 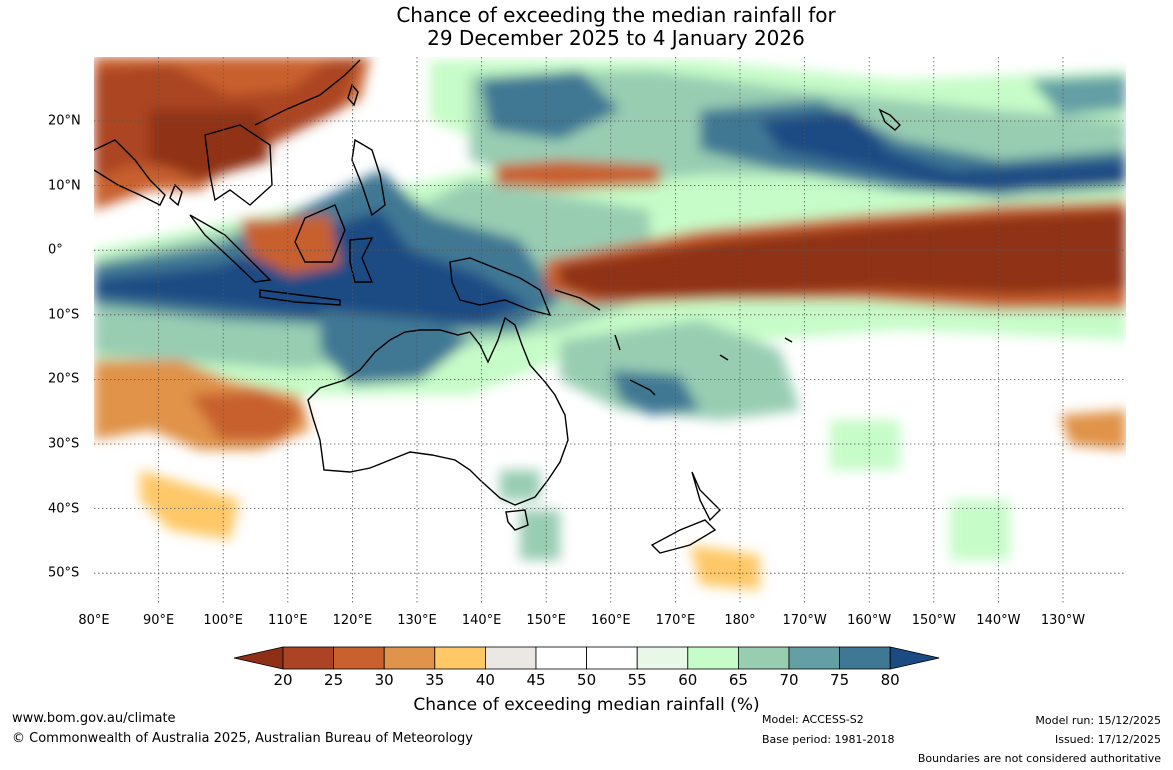 What do you see at coordinates (307, 92) in the screenshot?
I see `china-coastline` at bounding box center [307, 92].